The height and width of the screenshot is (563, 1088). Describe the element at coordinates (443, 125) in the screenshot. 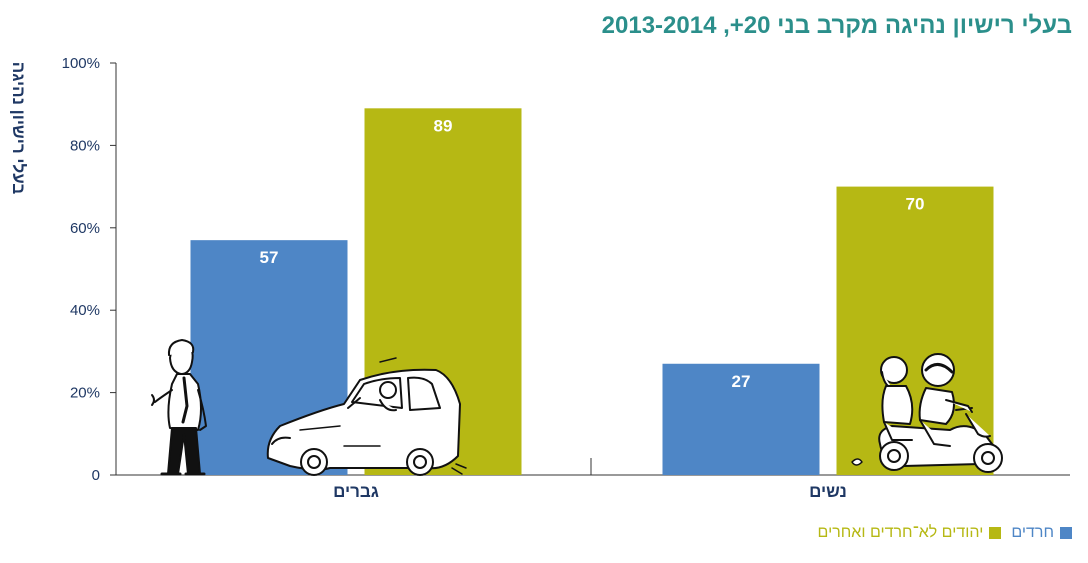

I see `bar-value-label: 89` at that location.